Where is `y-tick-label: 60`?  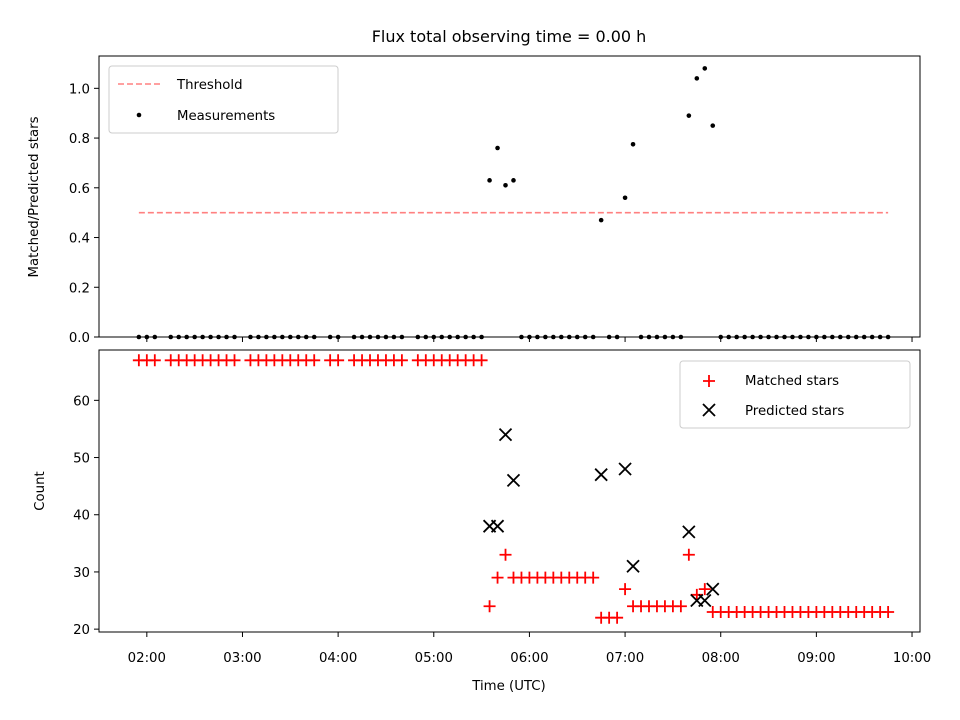
y-tick-label: 60 is located at coordinates (81, 401).